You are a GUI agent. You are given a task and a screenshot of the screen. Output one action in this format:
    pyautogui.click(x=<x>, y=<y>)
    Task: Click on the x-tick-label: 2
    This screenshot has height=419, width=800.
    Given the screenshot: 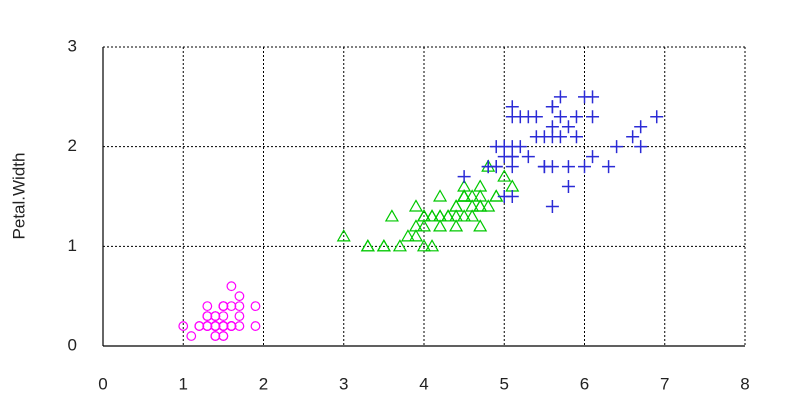 What is the action you would take?
    pyautogui.click(x=263, y=383)
    